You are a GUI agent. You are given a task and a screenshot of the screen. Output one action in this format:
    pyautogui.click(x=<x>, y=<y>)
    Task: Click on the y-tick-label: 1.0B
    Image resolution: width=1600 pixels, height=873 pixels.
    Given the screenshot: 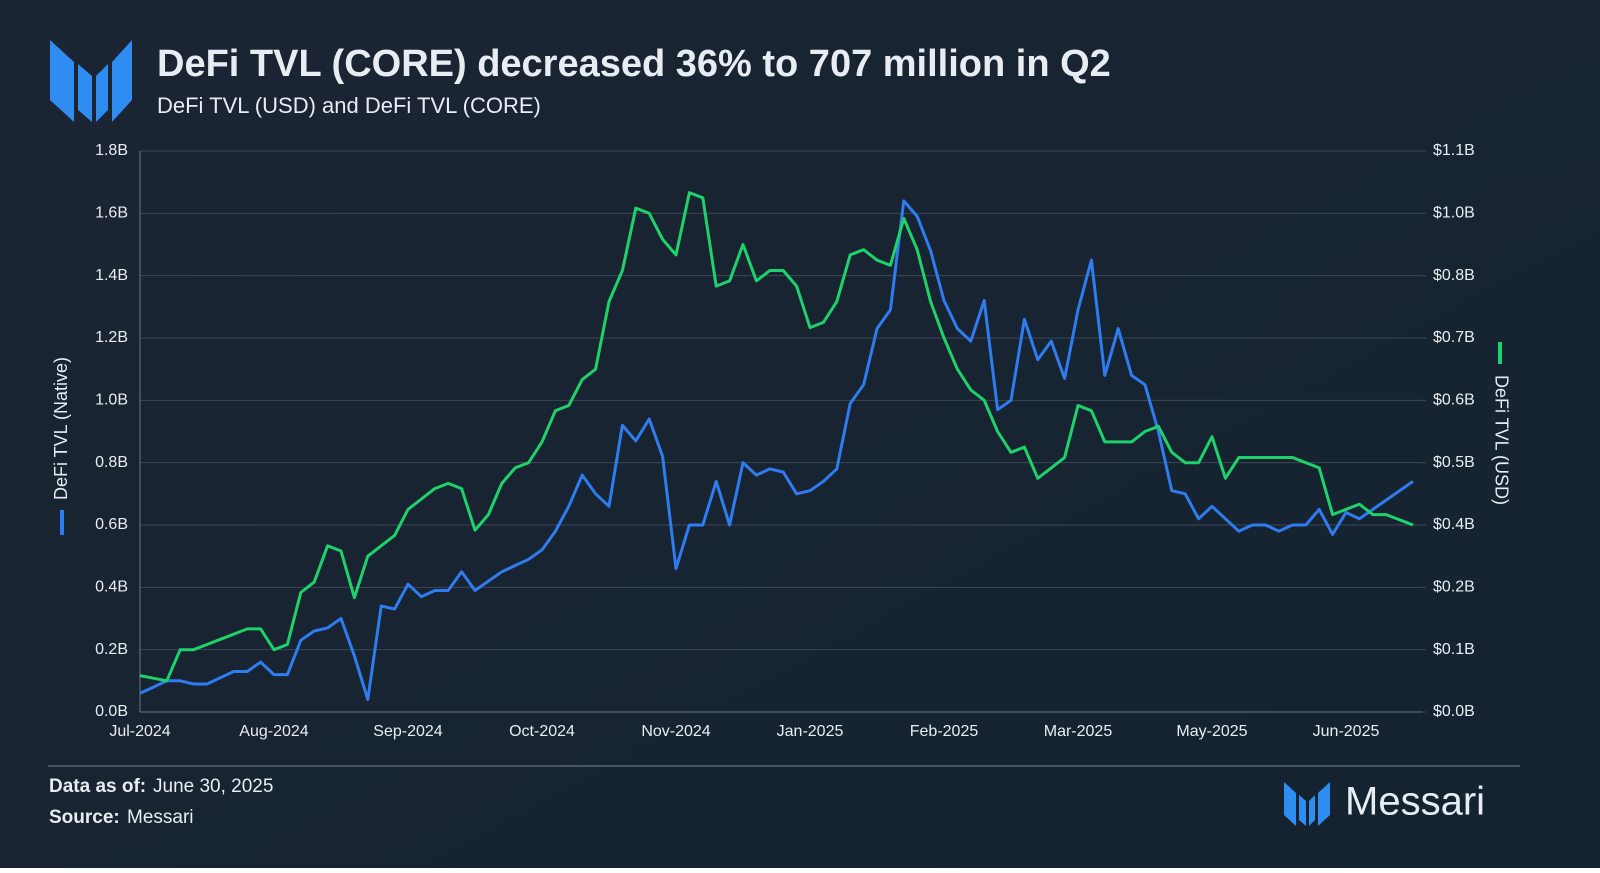 What is the action you would take?
    pyautogui.click(x=111, y=400)
    